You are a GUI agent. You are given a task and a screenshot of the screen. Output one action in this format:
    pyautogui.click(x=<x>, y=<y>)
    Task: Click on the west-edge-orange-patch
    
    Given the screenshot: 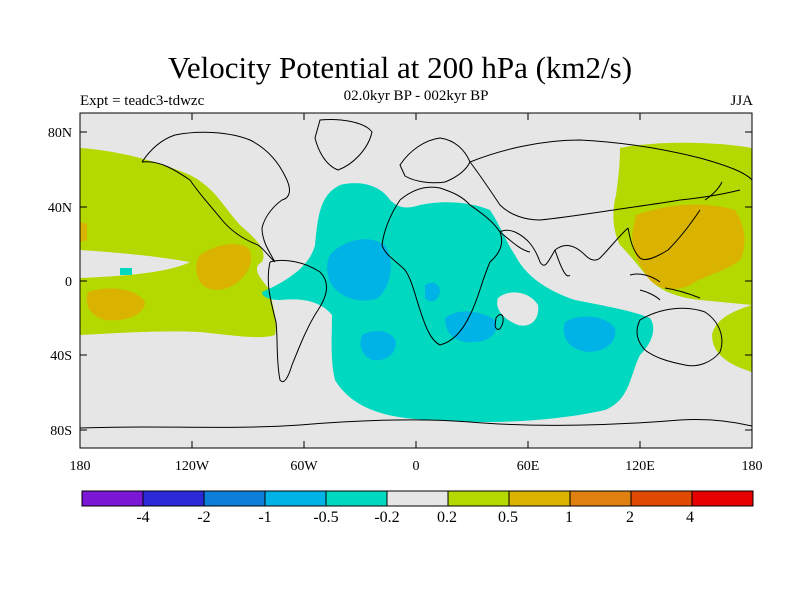 What is the action you would take?
    pyautogui.click(x=83, y=232)
    